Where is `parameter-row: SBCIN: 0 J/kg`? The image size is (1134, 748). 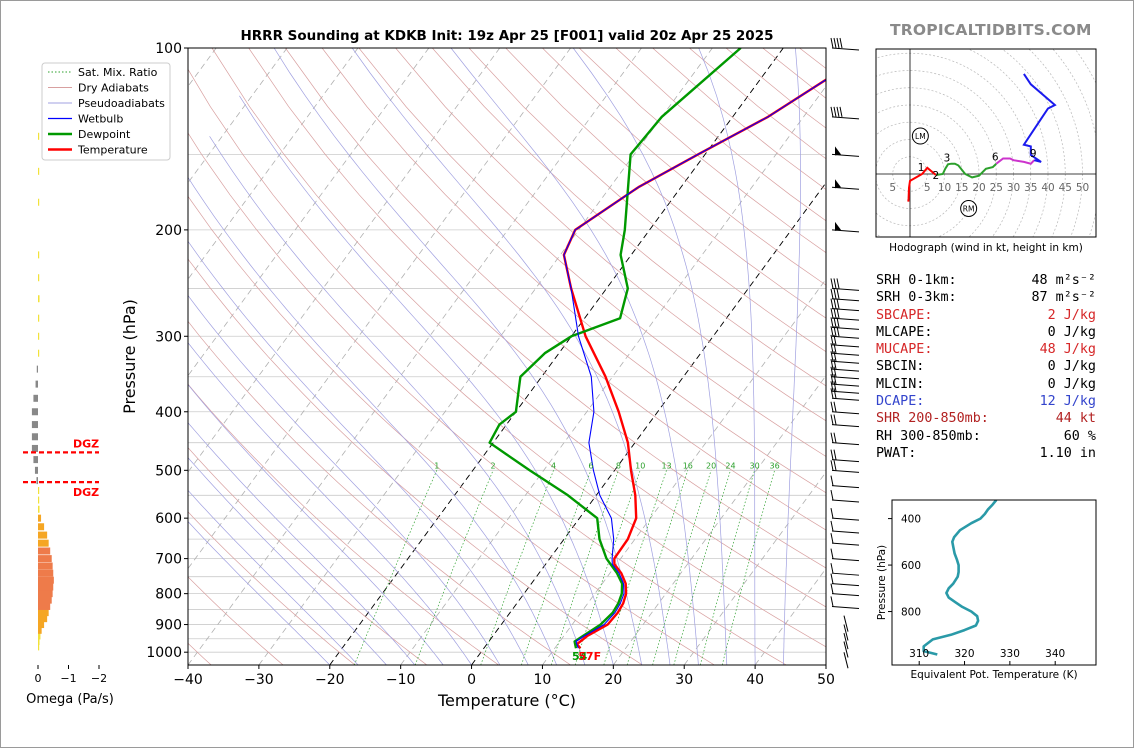 parameter-row: SBCIN: 0 J/kg is located at coordinates (986, 366).